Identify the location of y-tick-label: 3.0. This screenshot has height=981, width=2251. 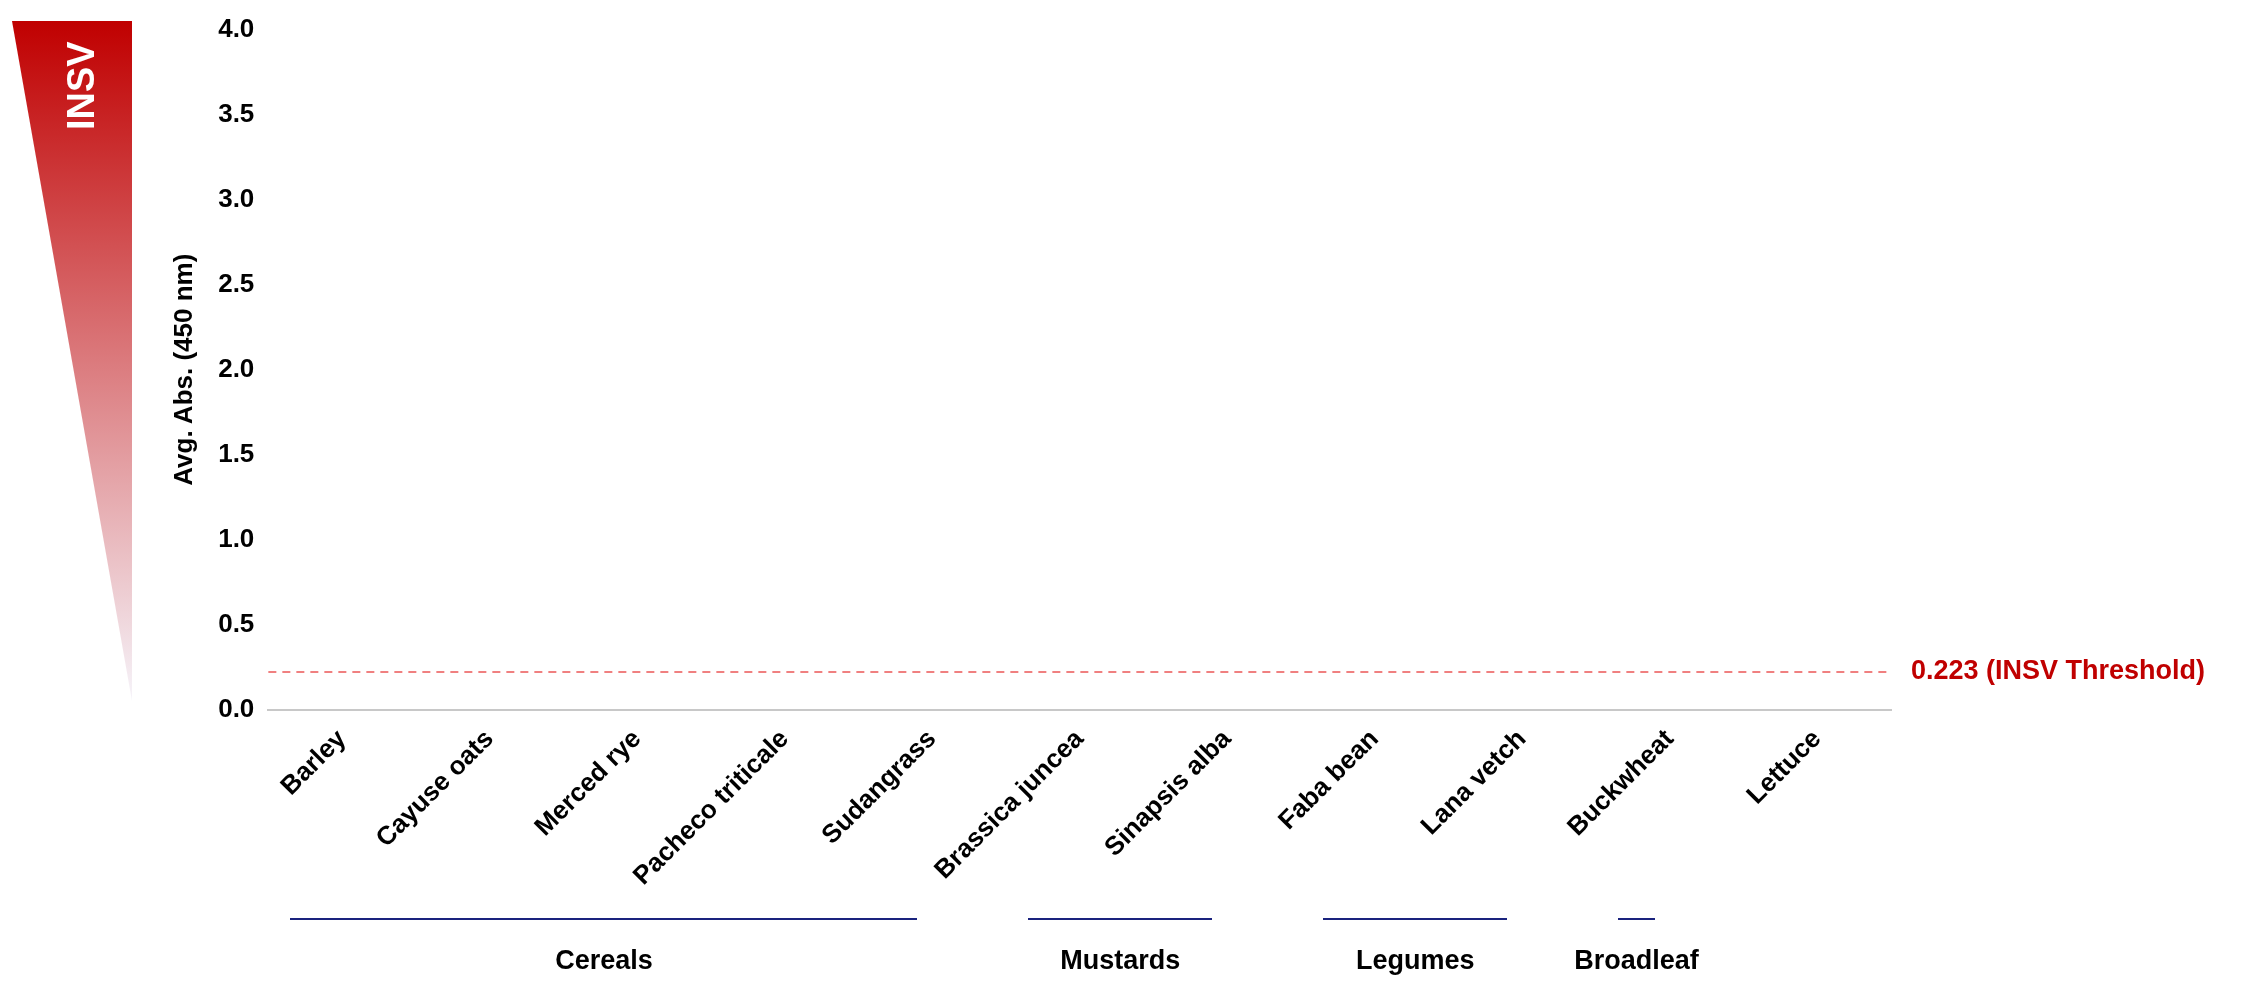
(236, 197).